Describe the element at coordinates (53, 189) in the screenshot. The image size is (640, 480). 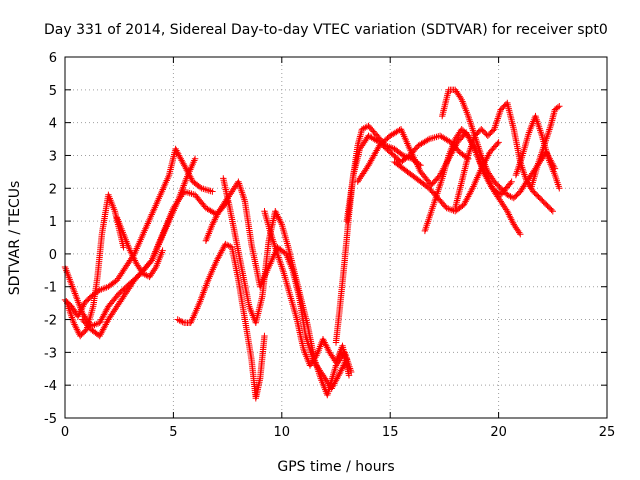
I see `y-tick-label: 2` at that location.